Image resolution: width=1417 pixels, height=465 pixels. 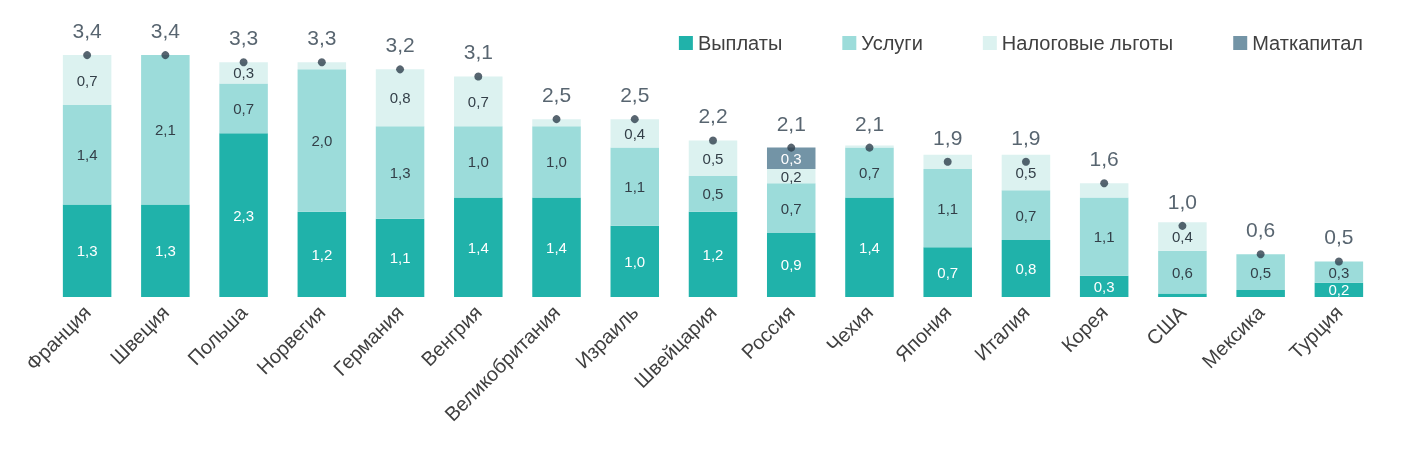 I want to click on legend-label: Маткапитал, so click(x=1308, y=43).